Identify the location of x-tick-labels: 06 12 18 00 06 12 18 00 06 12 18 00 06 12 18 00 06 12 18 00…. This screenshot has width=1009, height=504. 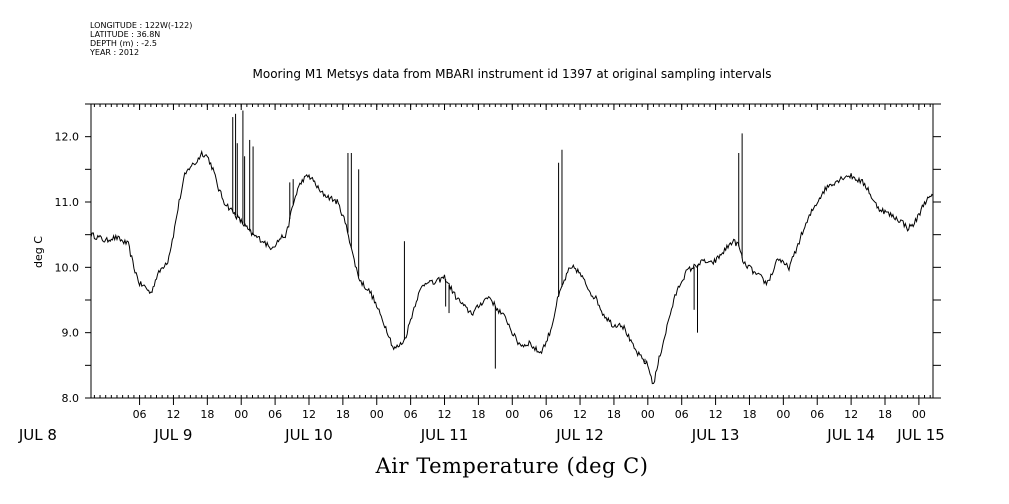
(529, 414).